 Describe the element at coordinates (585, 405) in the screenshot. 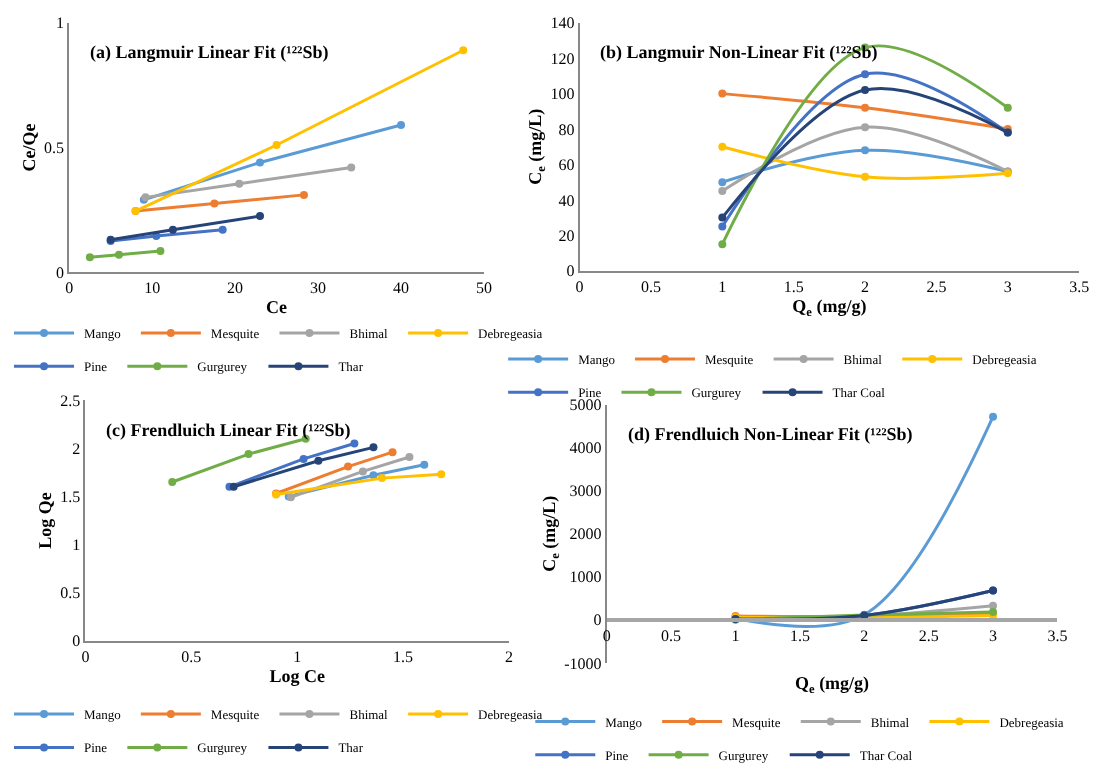

I see `y-tick-label: 5000` at that location.